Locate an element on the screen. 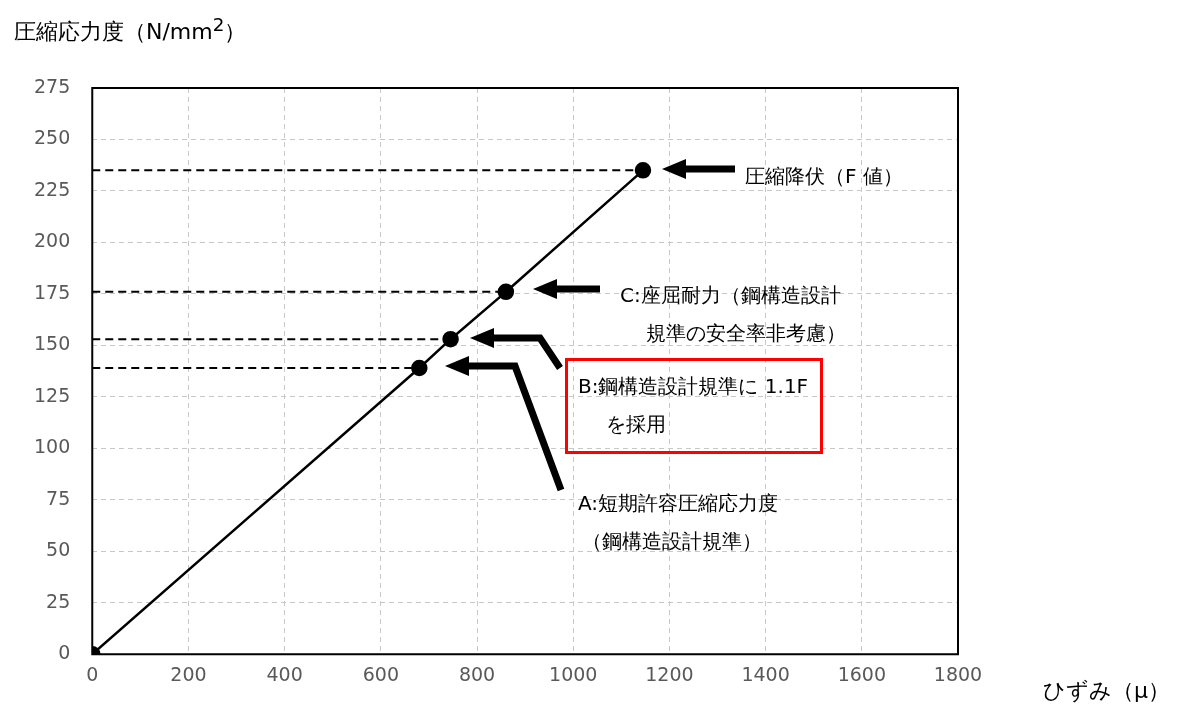 The image size is (1180, 705). x-tick-label: 1800 is located at coordinates (958, 673).